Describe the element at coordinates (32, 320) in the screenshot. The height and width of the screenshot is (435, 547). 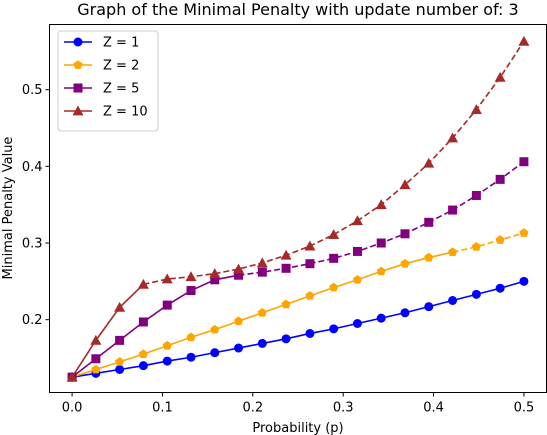
I see `y-tick-label: 0.2` at that location.